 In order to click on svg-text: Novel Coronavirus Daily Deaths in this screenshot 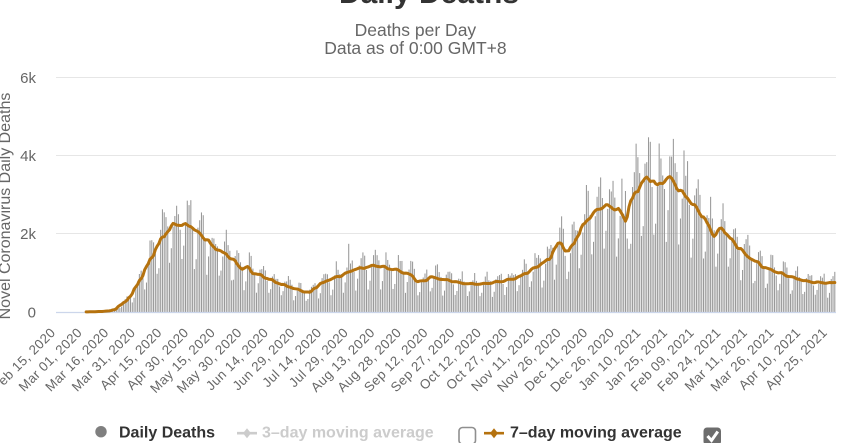, I will do `click(7, 206)`.